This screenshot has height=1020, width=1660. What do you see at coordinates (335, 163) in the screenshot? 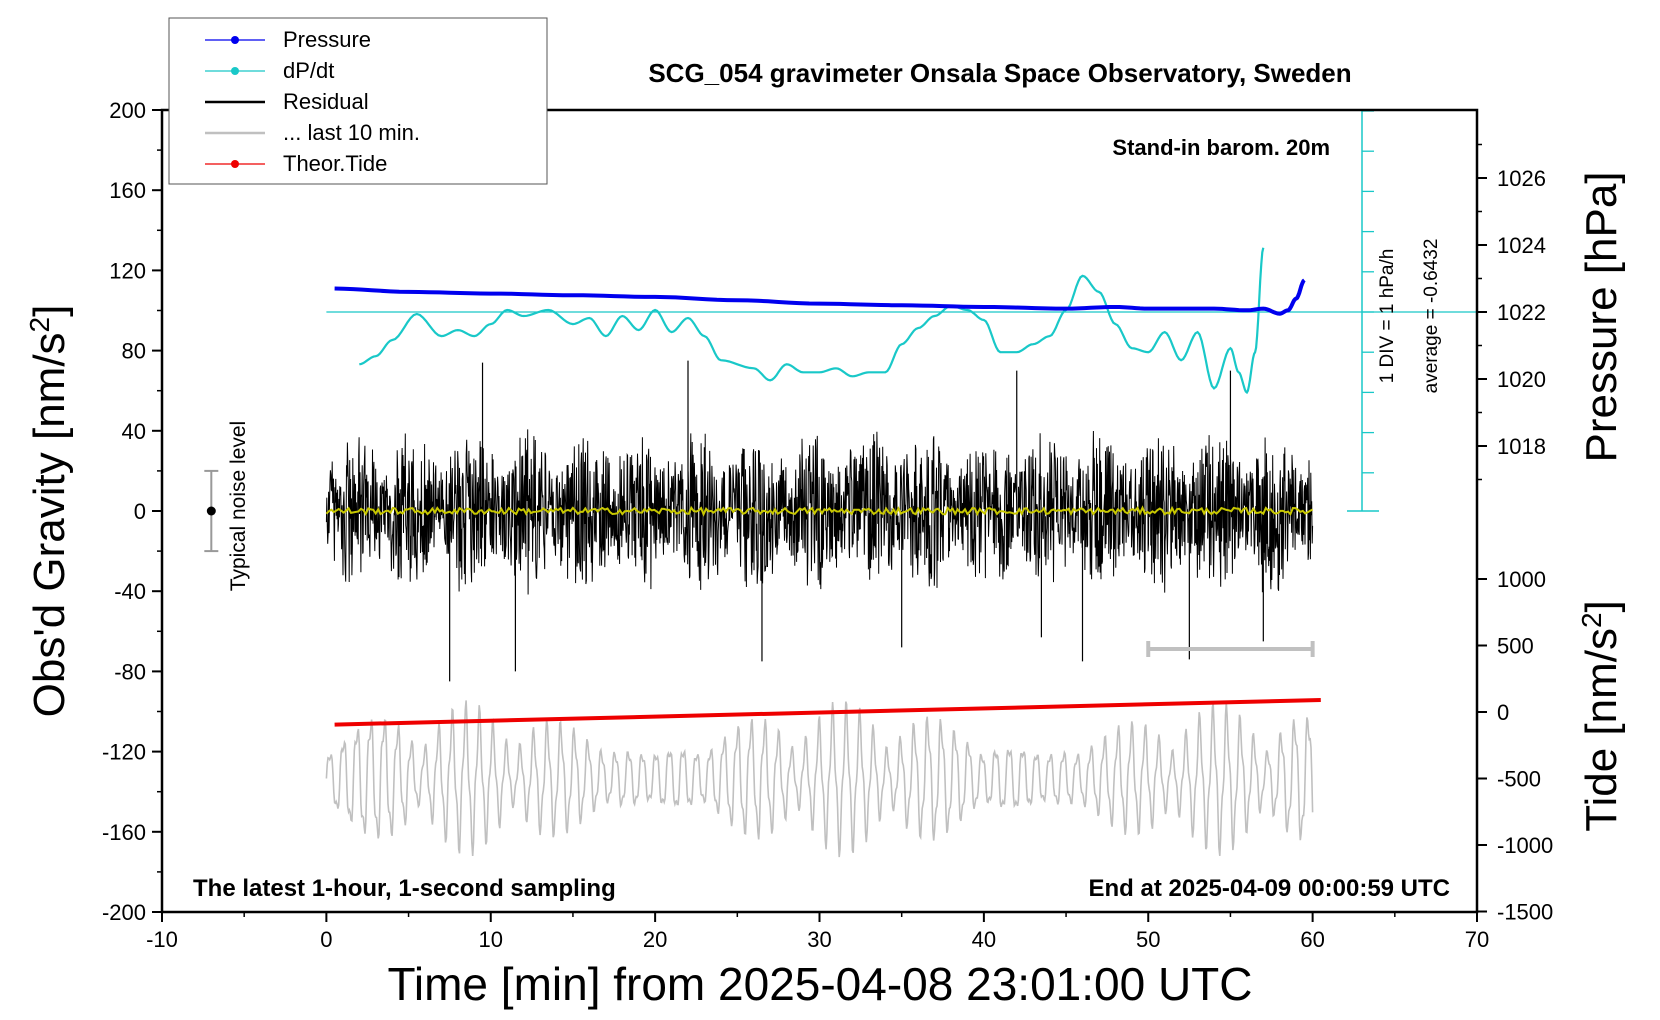
I see `legend-label: Theor.Tide` at bounding box center [335, 163].